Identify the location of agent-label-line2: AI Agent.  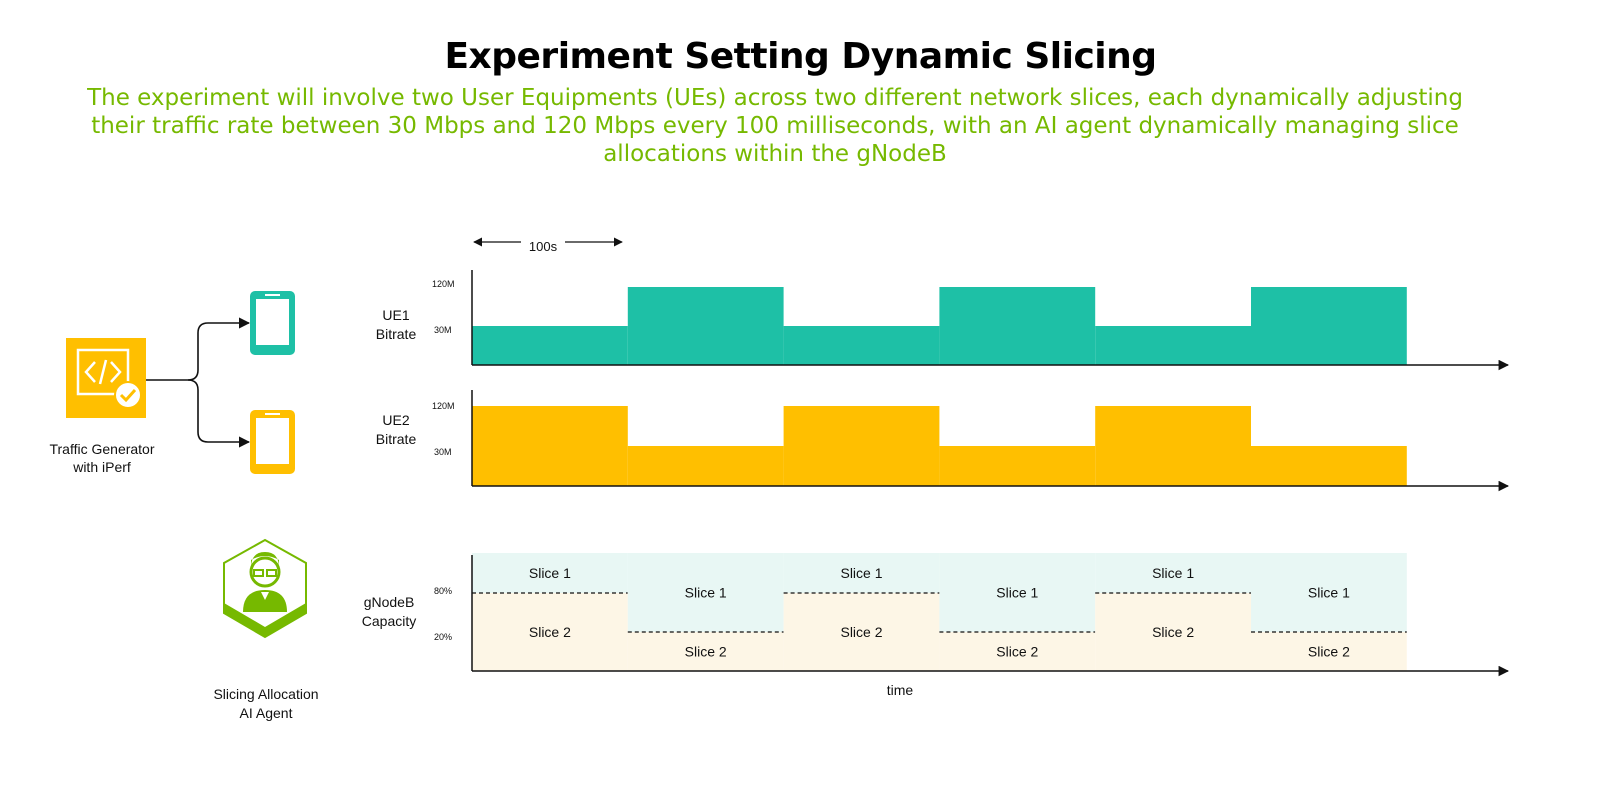
(266, 713).